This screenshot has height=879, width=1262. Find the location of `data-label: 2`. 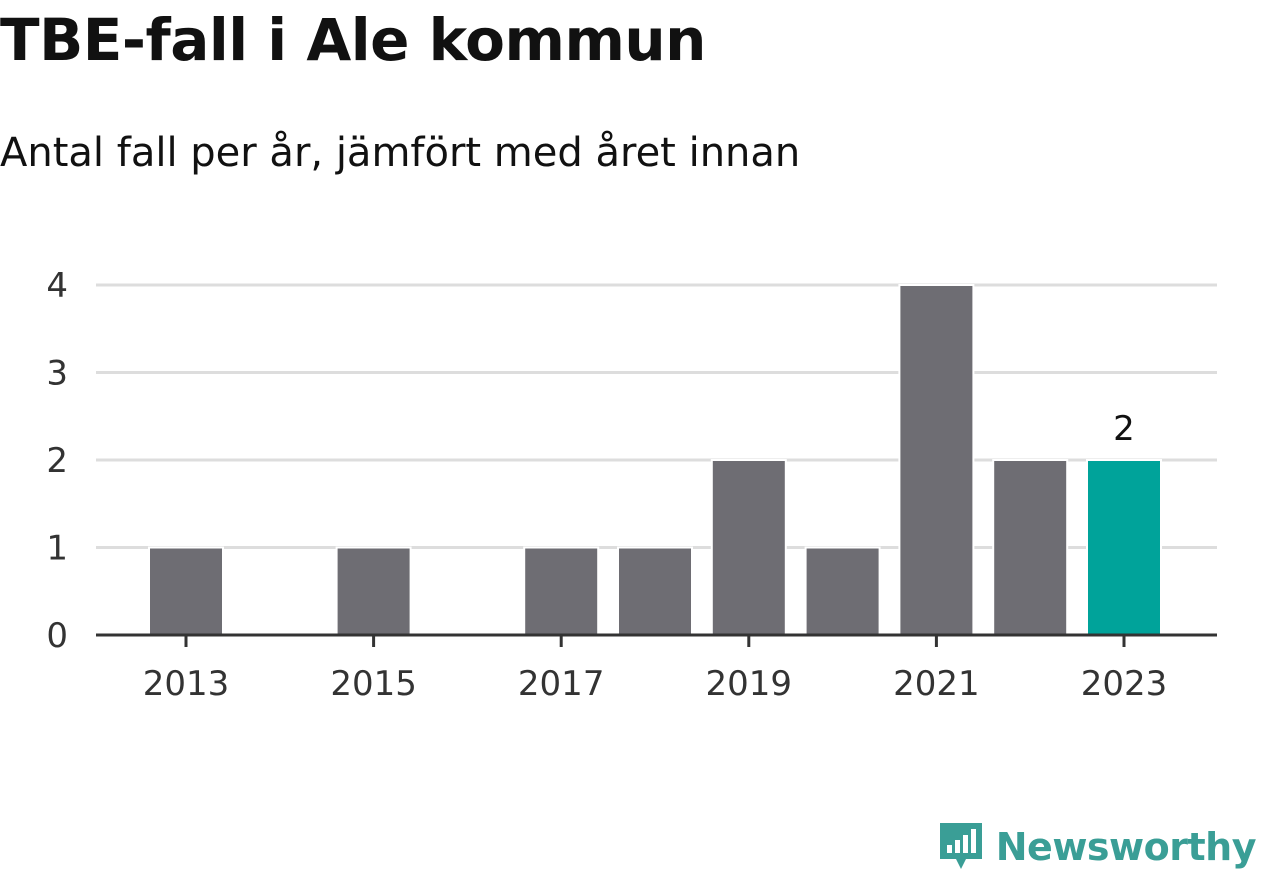

data-label: 2 is located at coordinates (1124, 429).